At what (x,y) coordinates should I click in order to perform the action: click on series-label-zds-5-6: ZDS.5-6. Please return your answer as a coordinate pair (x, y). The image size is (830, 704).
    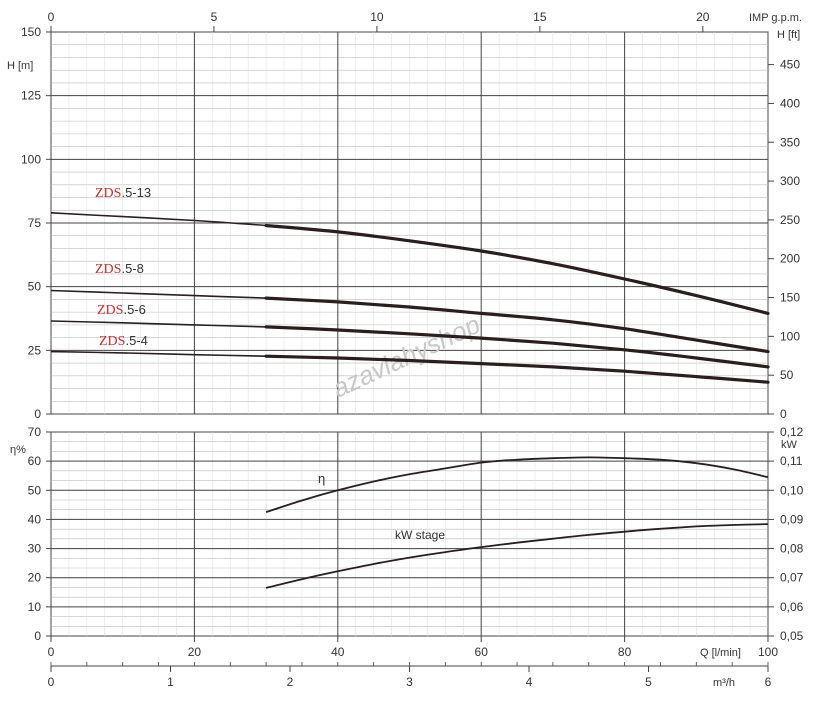
    Looking at the image, I should click on (121, 310).